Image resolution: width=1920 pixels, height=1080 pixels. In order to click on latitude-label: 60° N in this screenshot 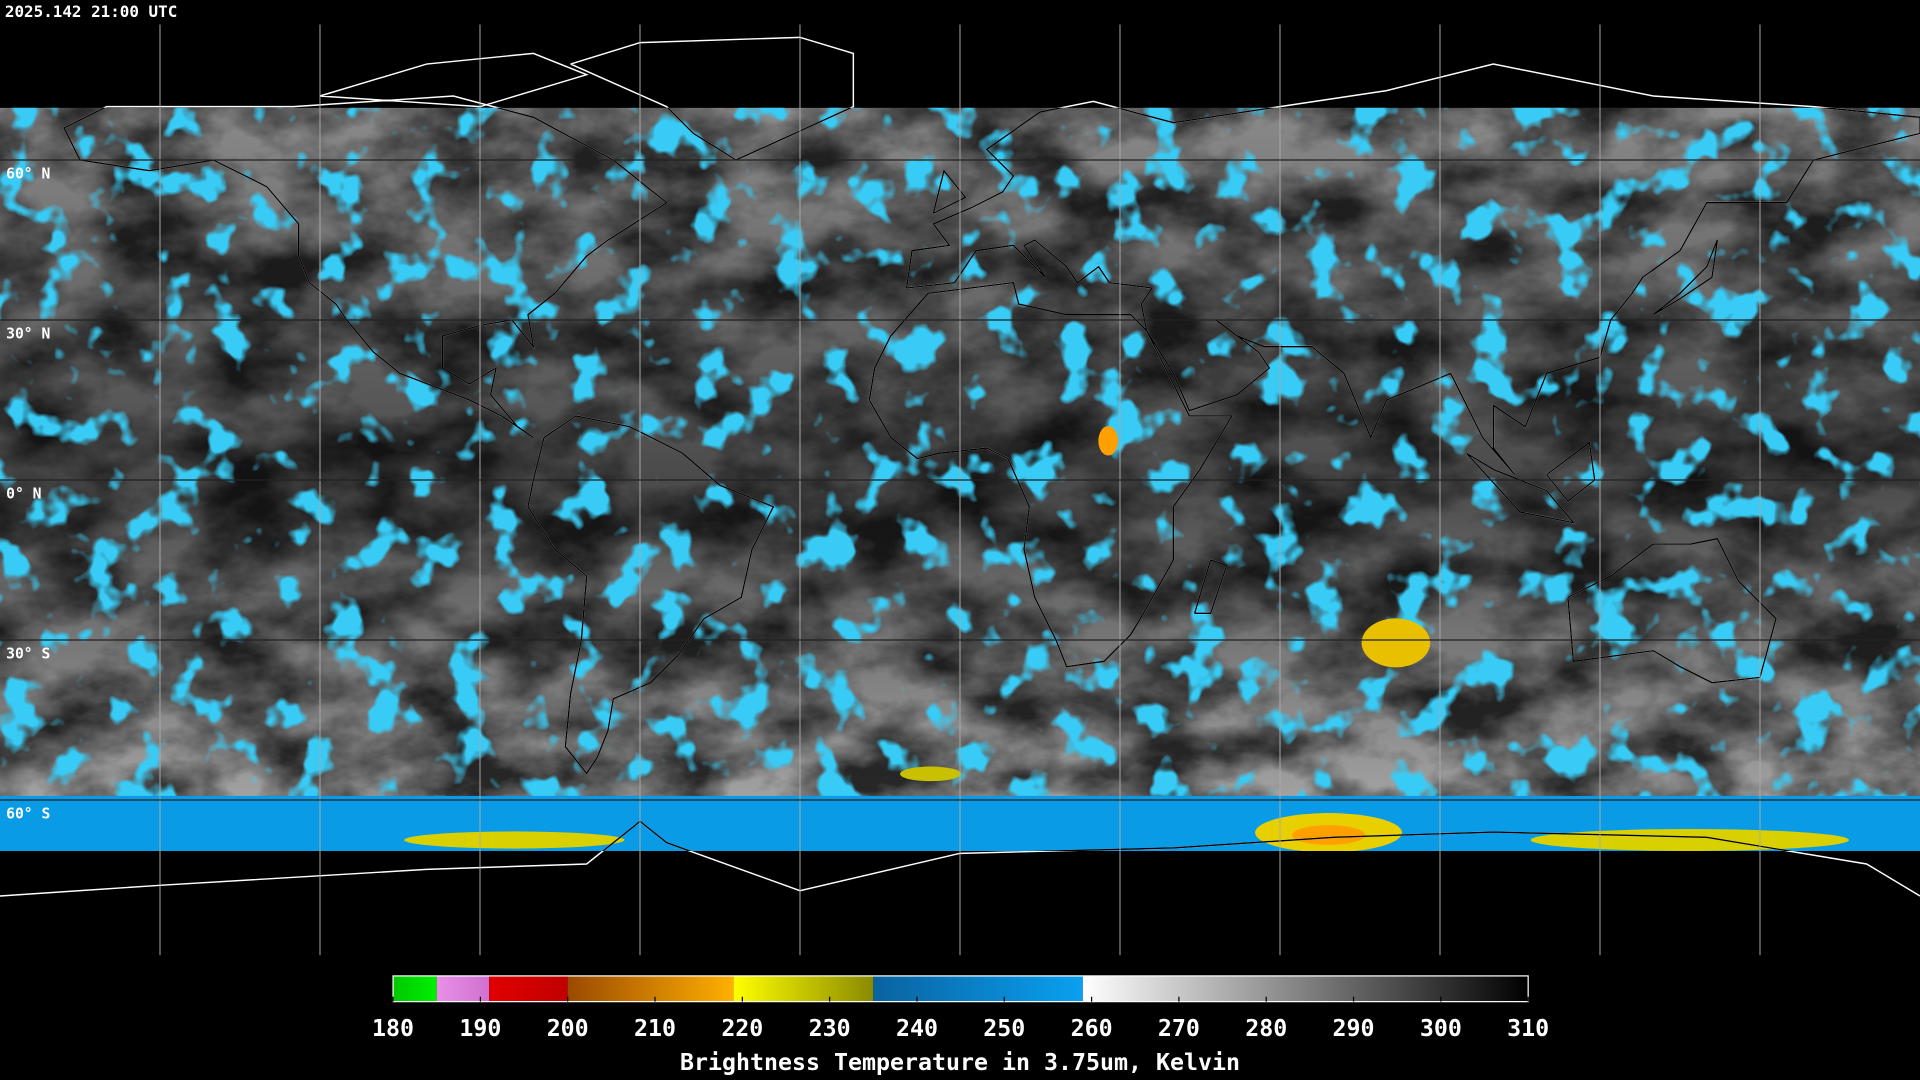, I will do `click(28, 173)`.